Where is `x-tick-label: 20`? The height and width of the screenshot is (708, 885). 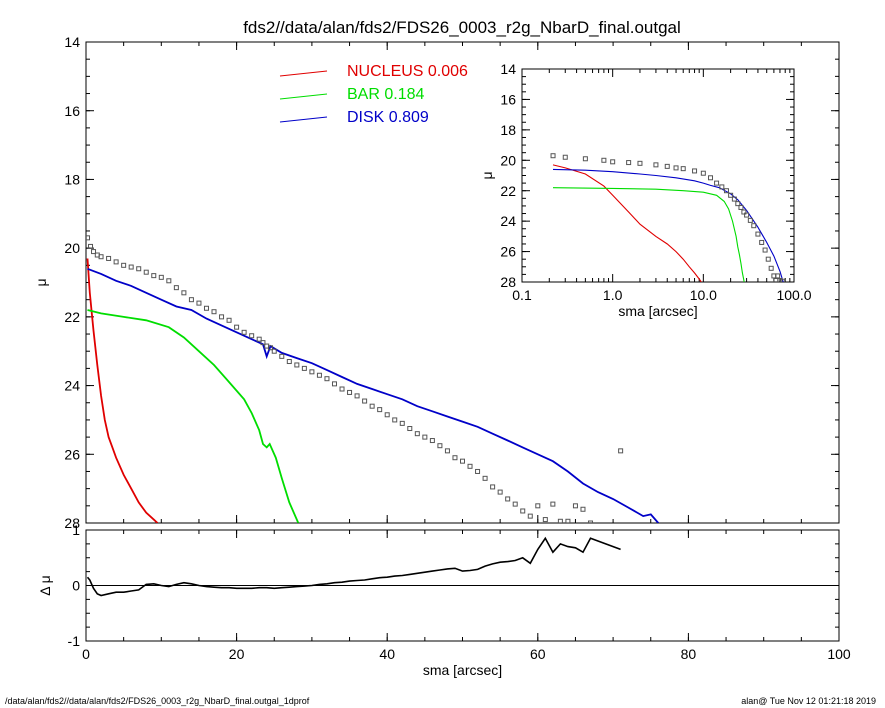
x-tick-label: 20 is located at coordinates (237, 654).